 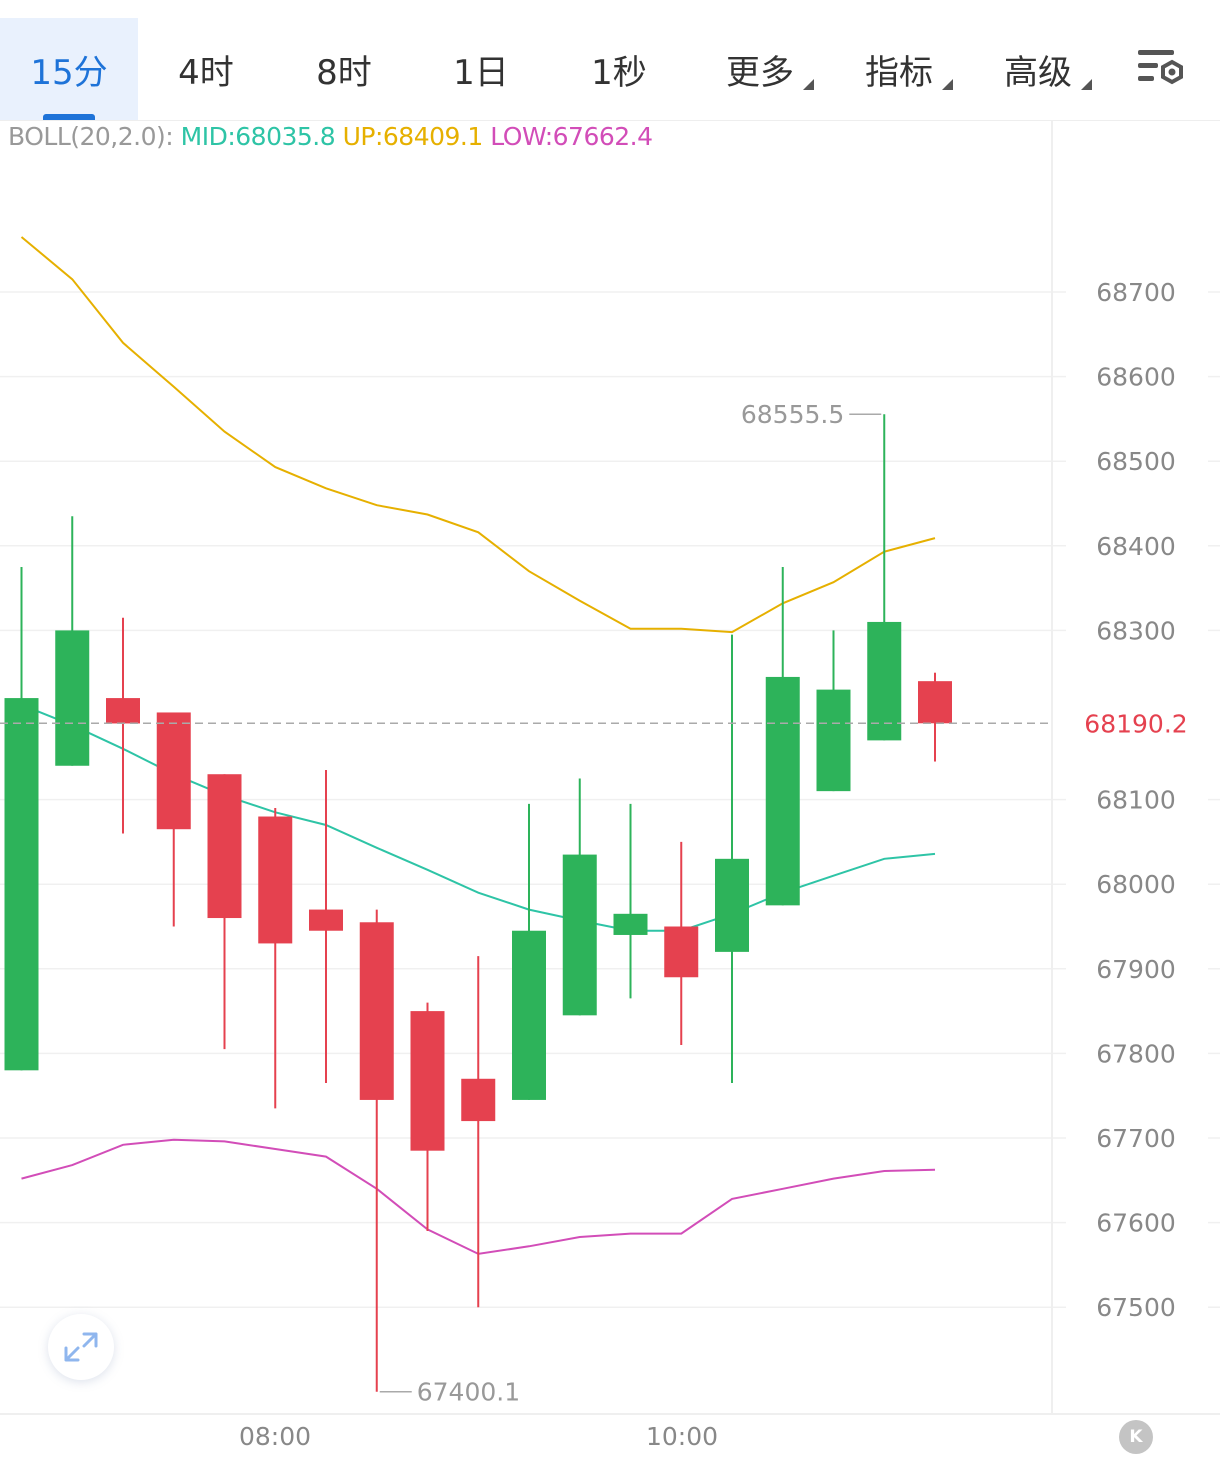 I want to click on legend-prefix: BOLL(20,2.0):, so click(x=91, y=136).